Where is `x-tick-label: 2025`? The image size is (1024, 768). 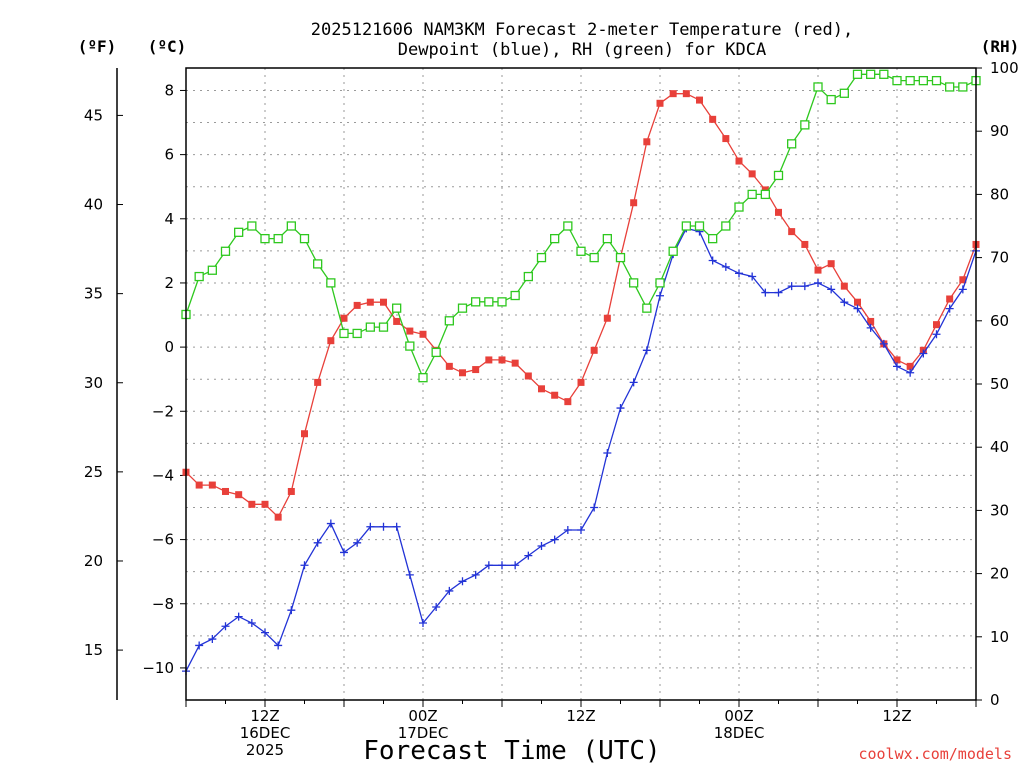
x-tick-label: 2025 is located at coordinates (265, 750).